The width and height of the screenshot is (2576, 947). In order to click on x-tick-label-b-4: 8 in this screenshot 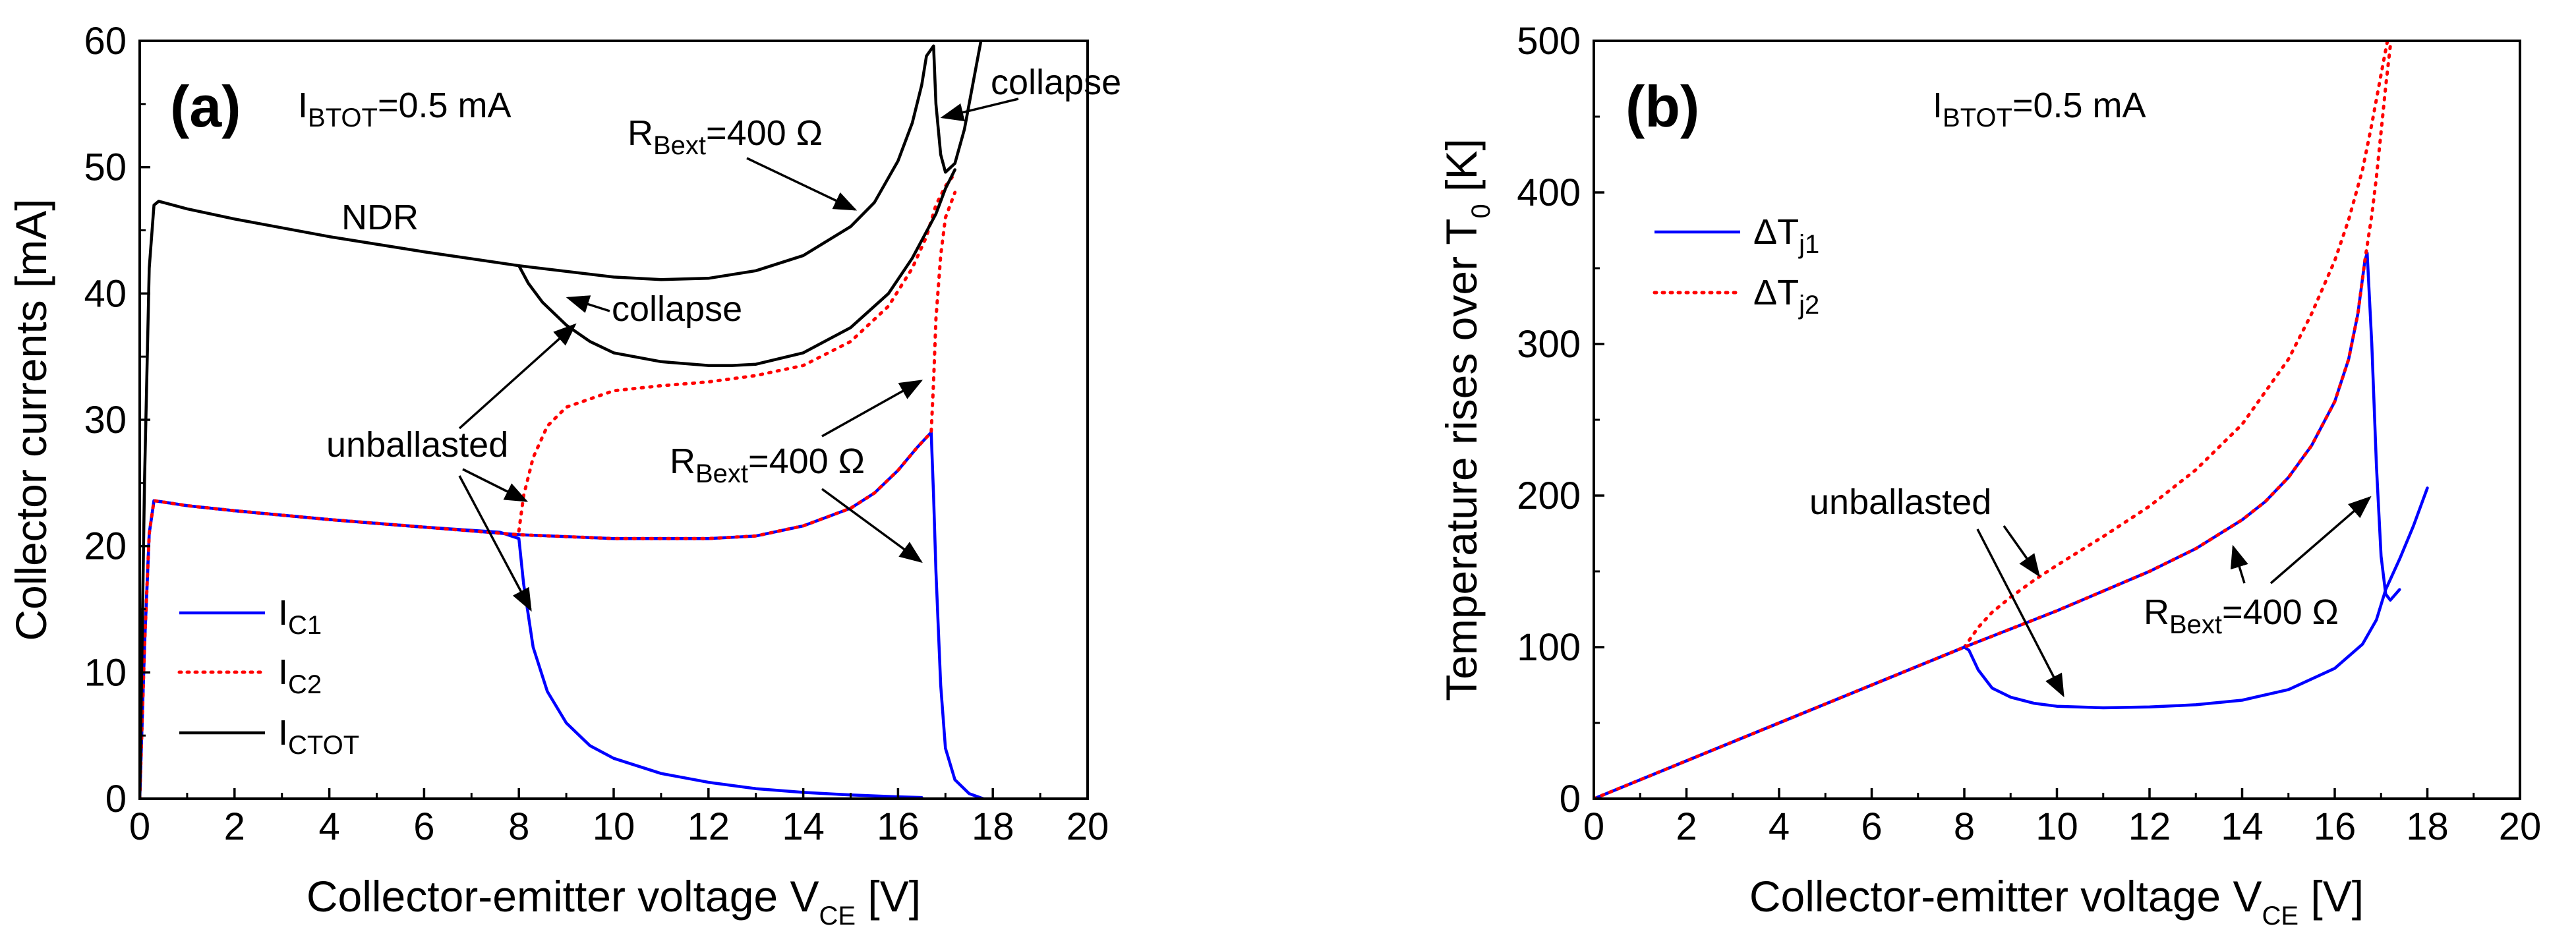, I will do `click(1965, 826)`.